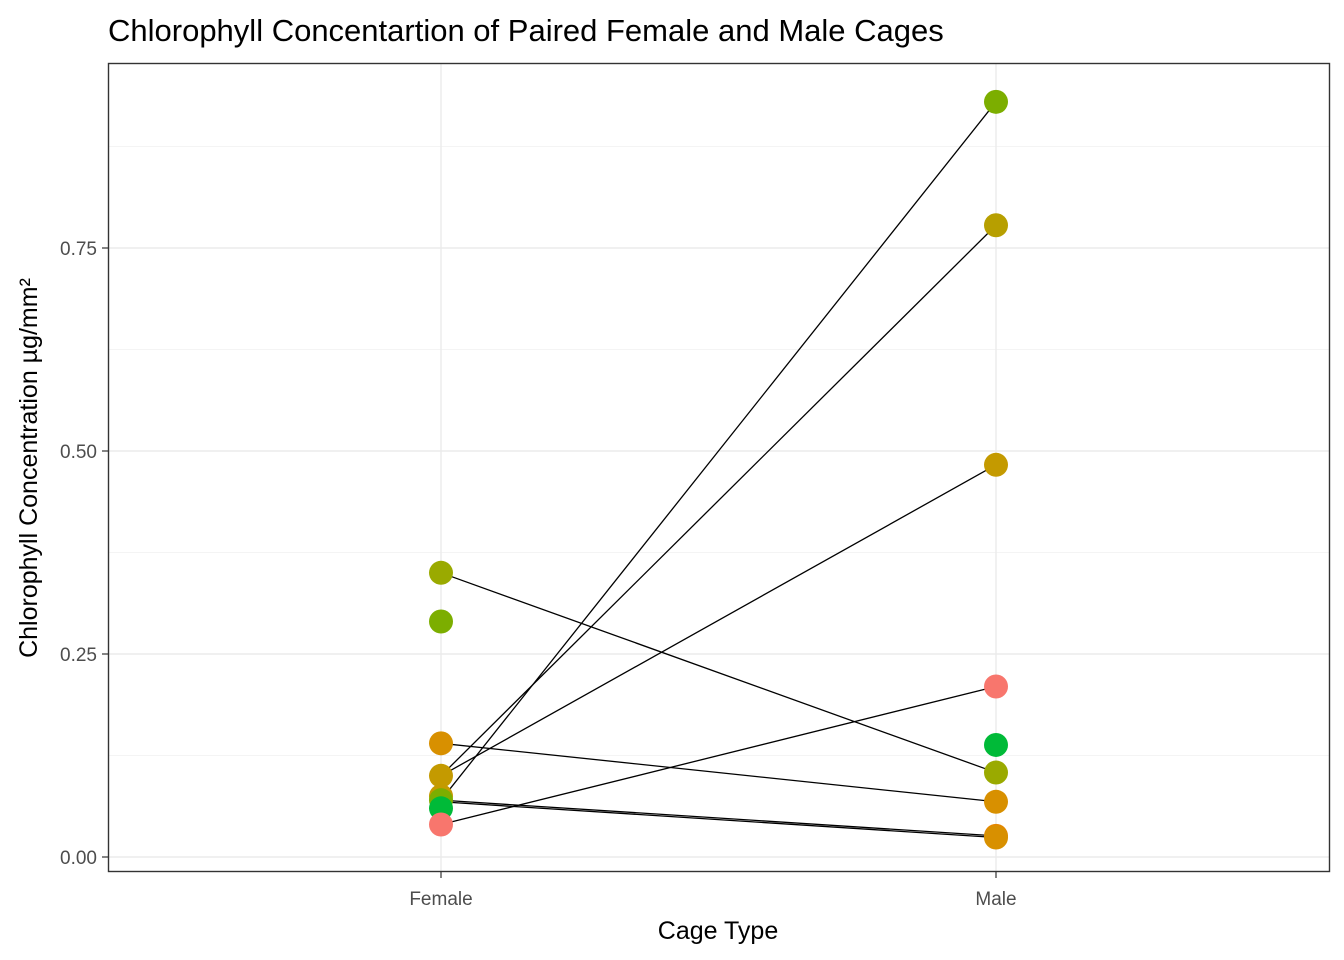  I want to click on x-tick-label: Female, so click(440, 899).